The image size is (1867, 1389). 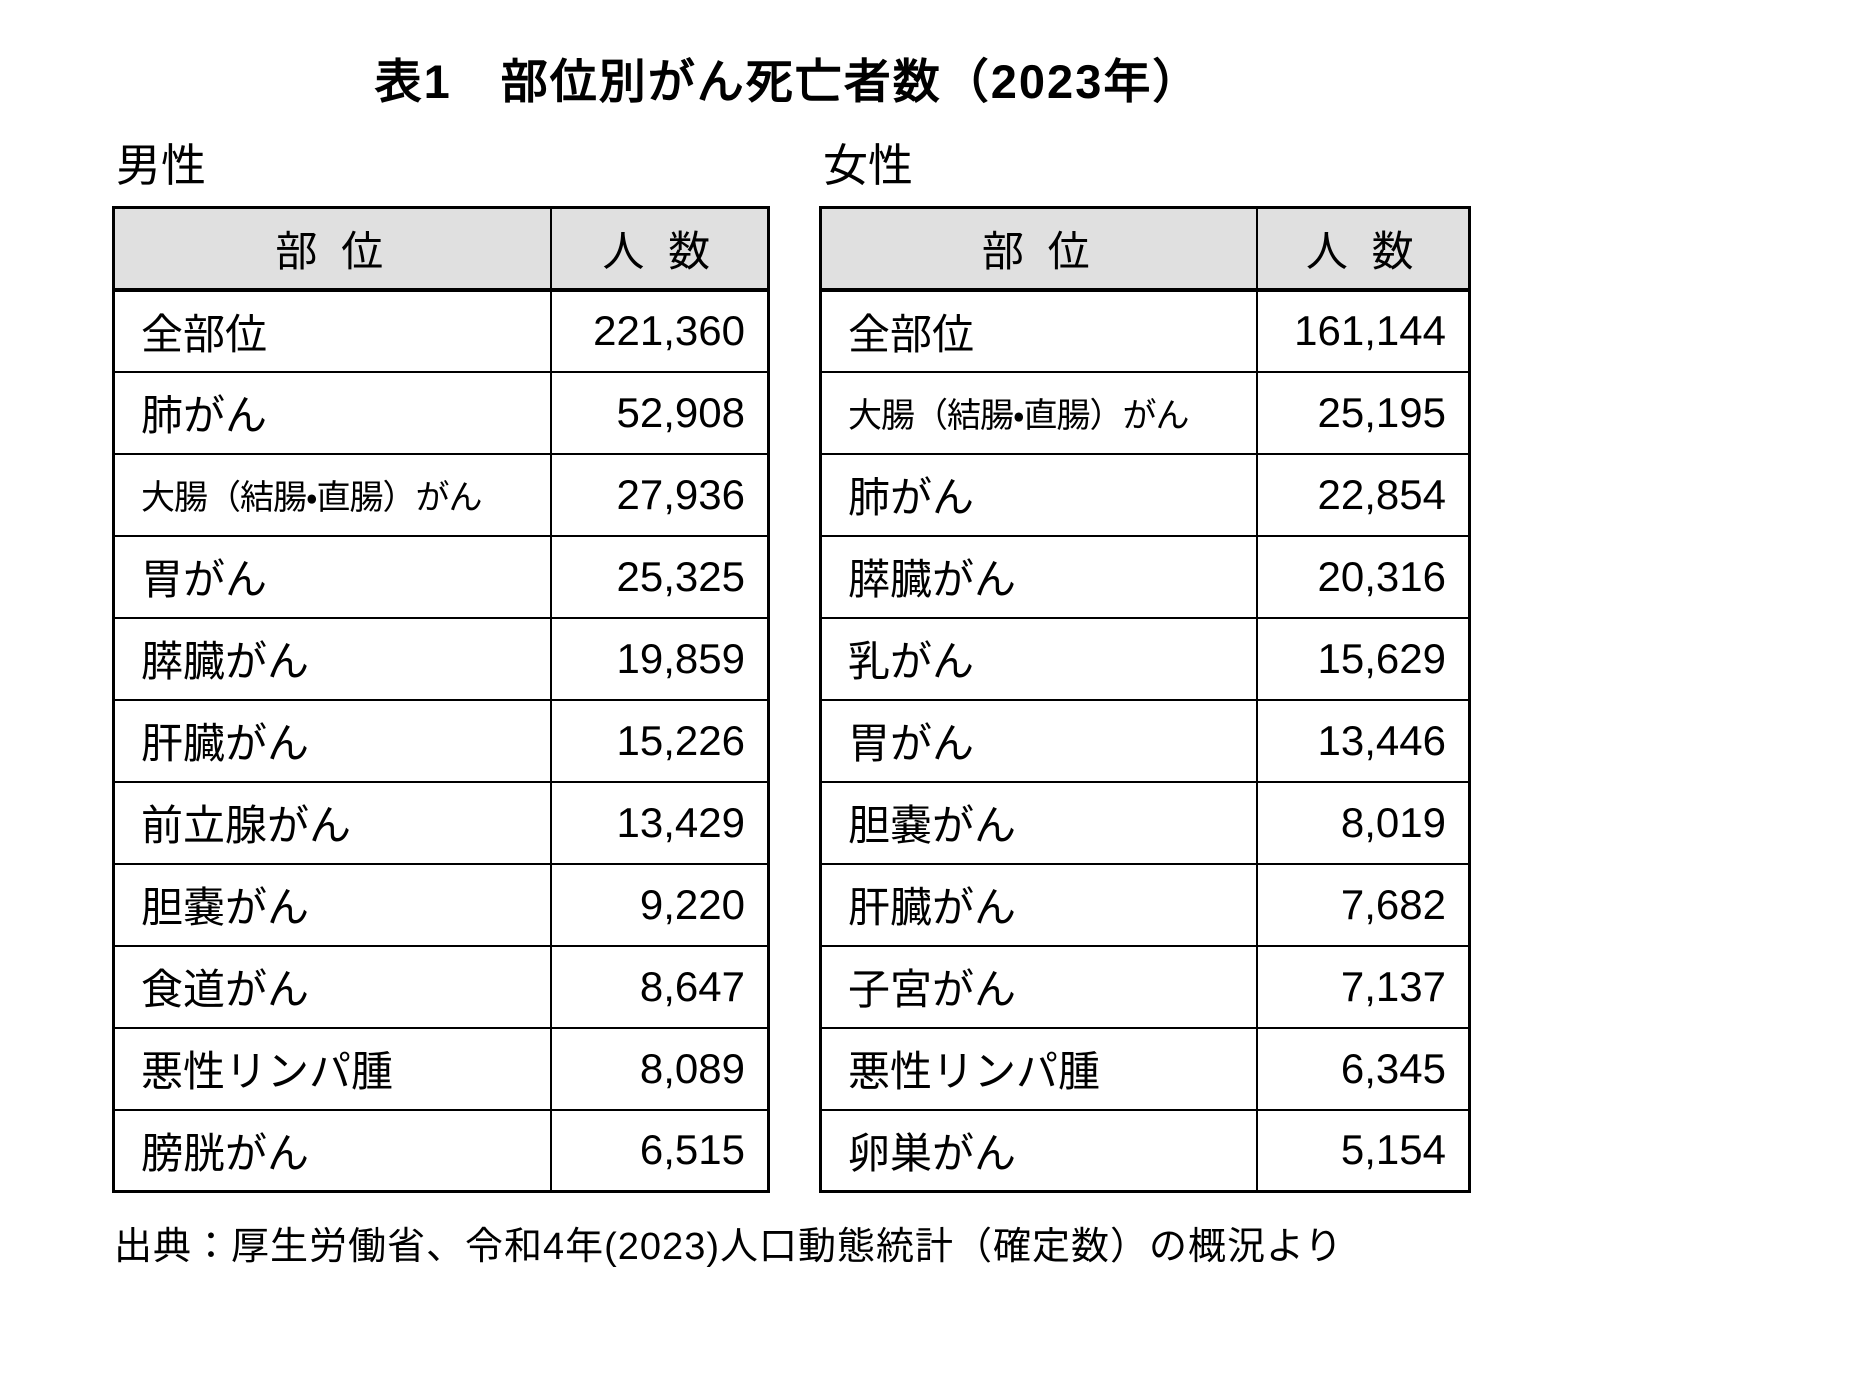 What do you see at coordinates (659, 412) in the screenshot?
I see `count-cell: 52,908` at bounding box center [659, 412].